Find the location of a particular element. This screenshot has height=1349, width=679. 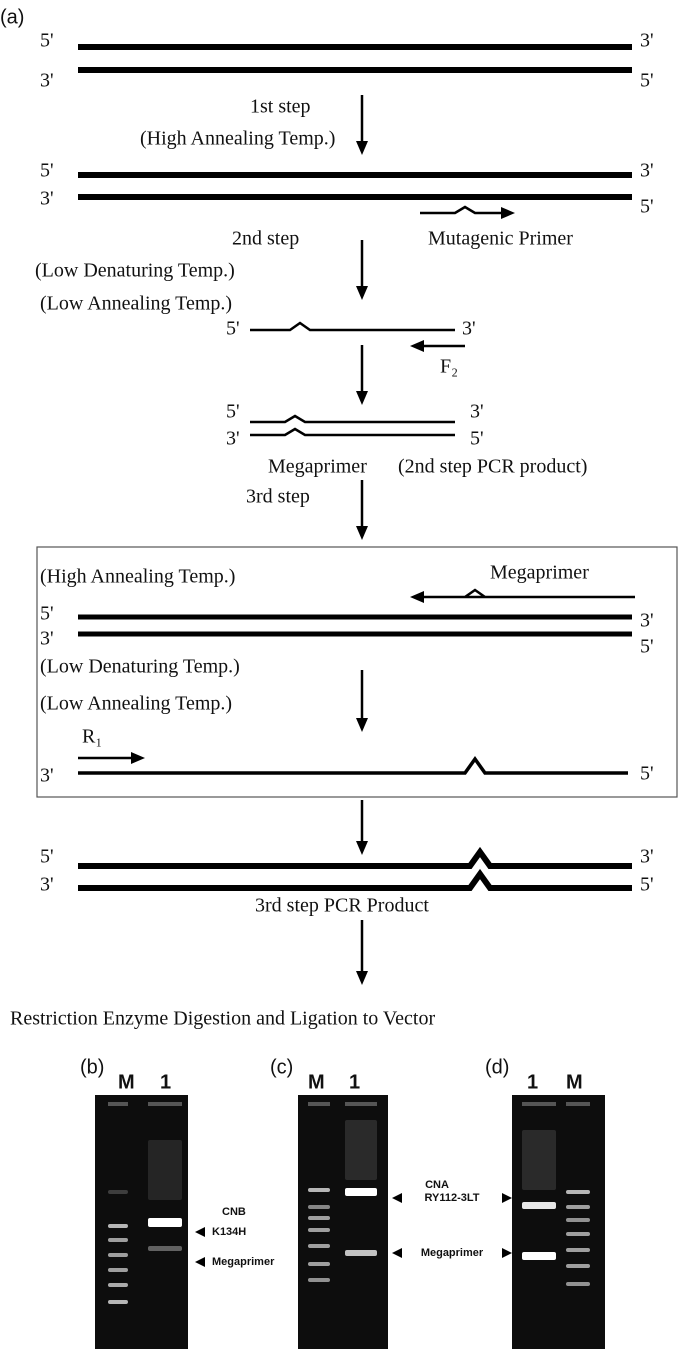

band-label: RY112-3LT is located at coordinates (451, 1198).